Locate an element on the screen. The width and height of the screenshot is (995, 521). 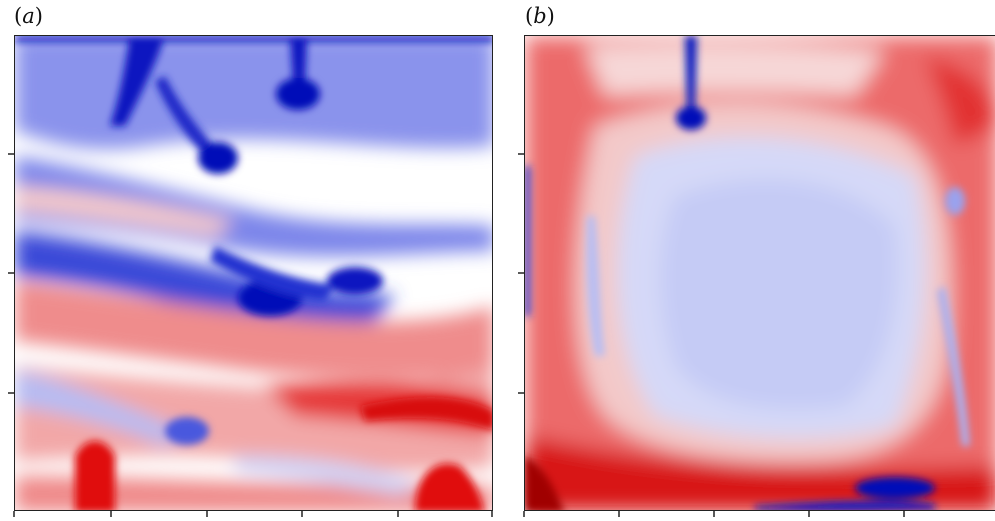
bottom-ticks-a is located at coordinates (253, 514).